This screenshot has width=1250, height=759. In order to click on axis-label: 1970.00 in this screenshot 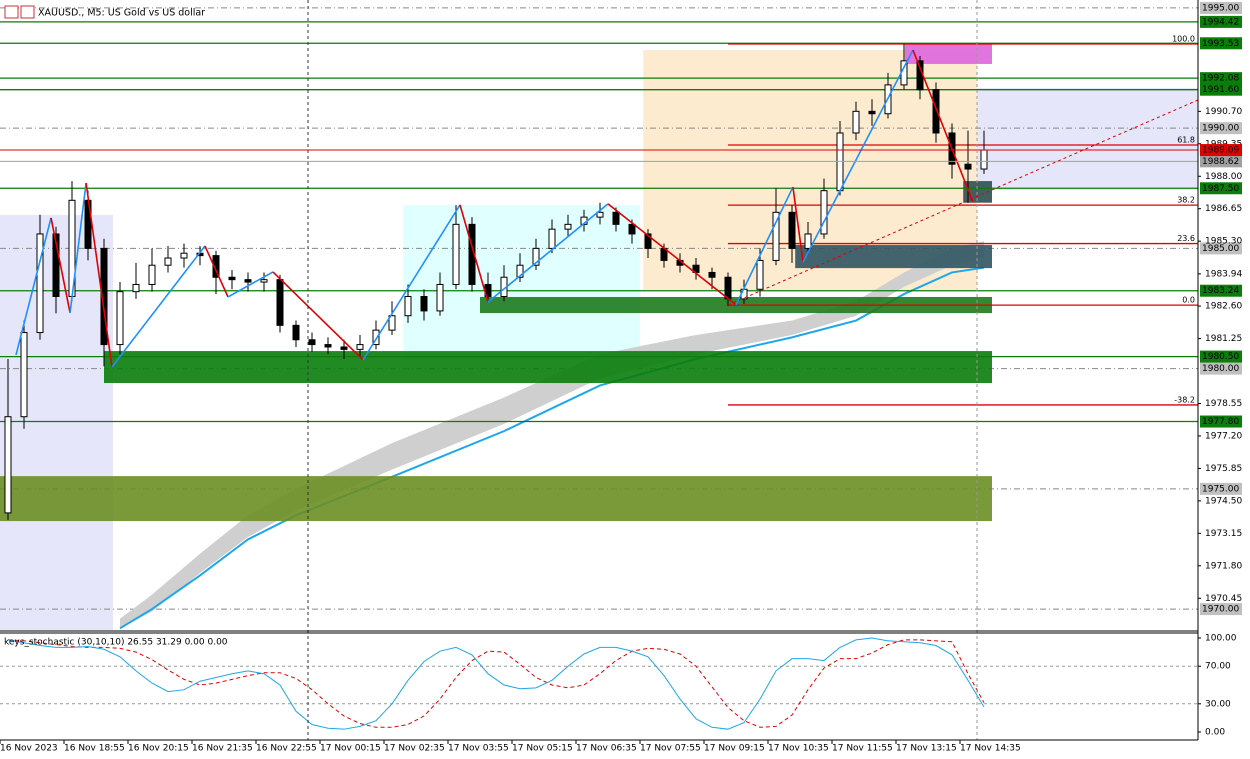, I will do `click(1220, 610)`.